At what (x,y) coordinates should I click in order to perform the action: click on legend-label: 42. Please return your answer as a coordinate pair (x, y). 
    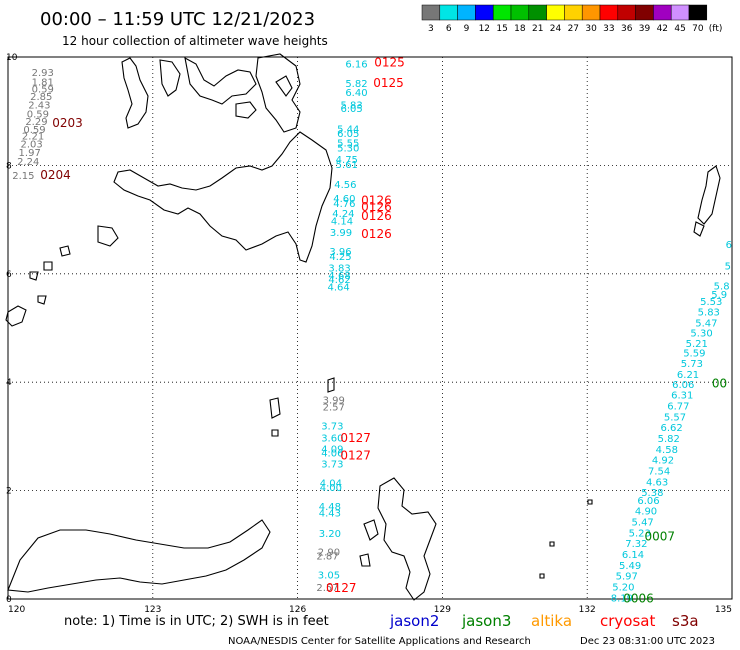
    Looking at the image, I should click on (662, 29).